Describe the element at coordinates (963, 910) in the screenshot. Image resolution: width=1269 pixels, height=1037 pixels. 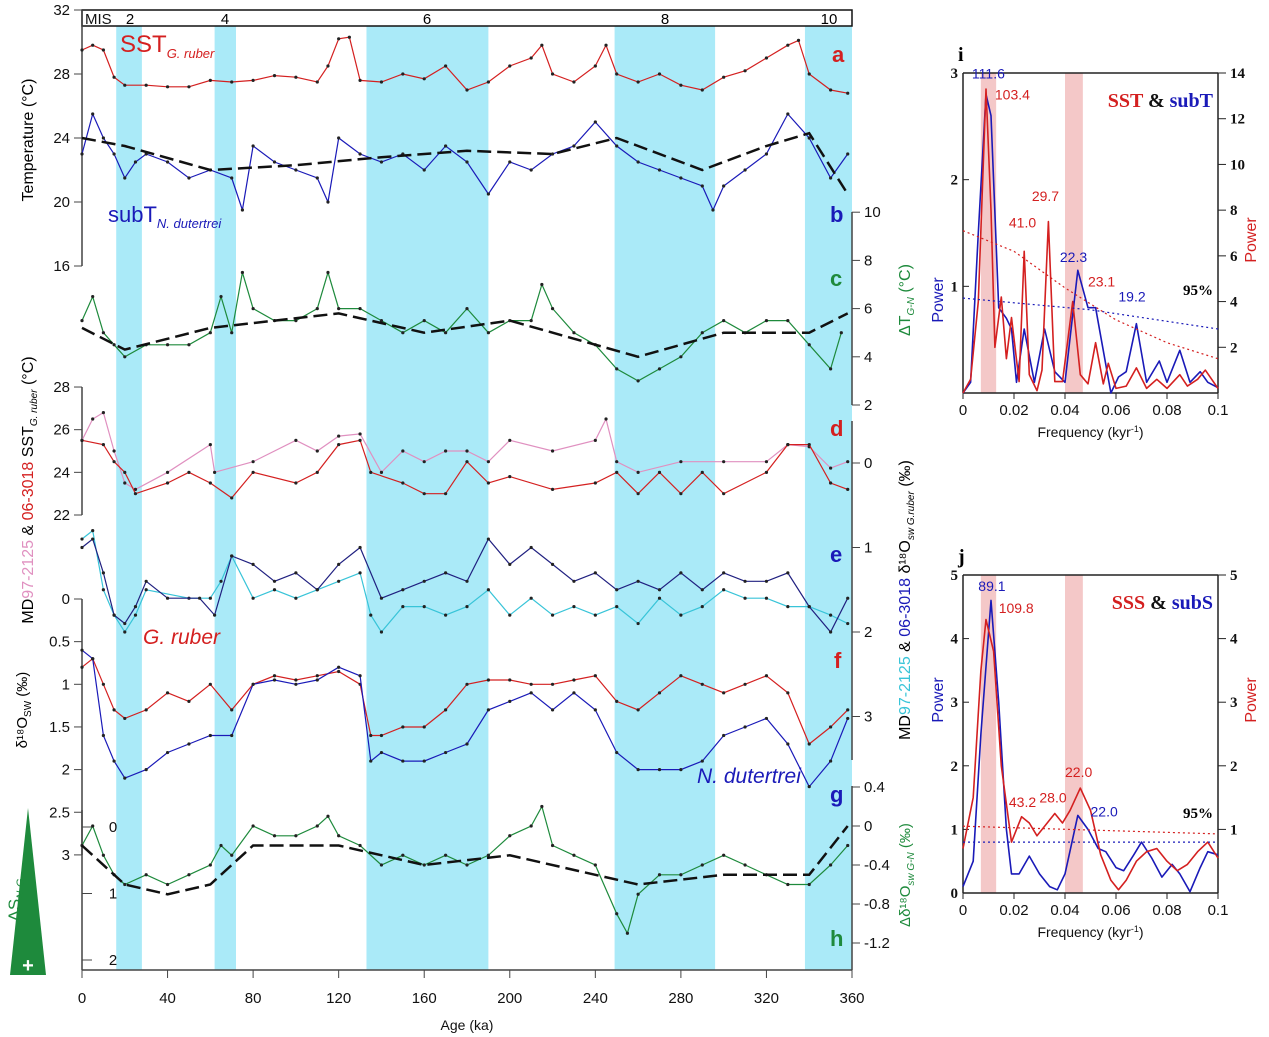
I see `x-tick-label: 0` at that location.